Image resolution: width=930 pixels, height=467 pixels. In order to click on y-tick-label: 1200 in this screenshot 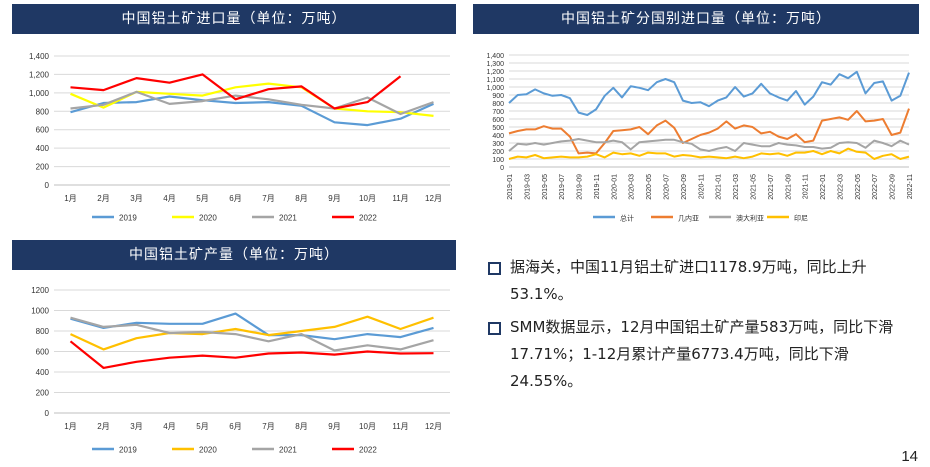, I will do `click(40, 290)`.